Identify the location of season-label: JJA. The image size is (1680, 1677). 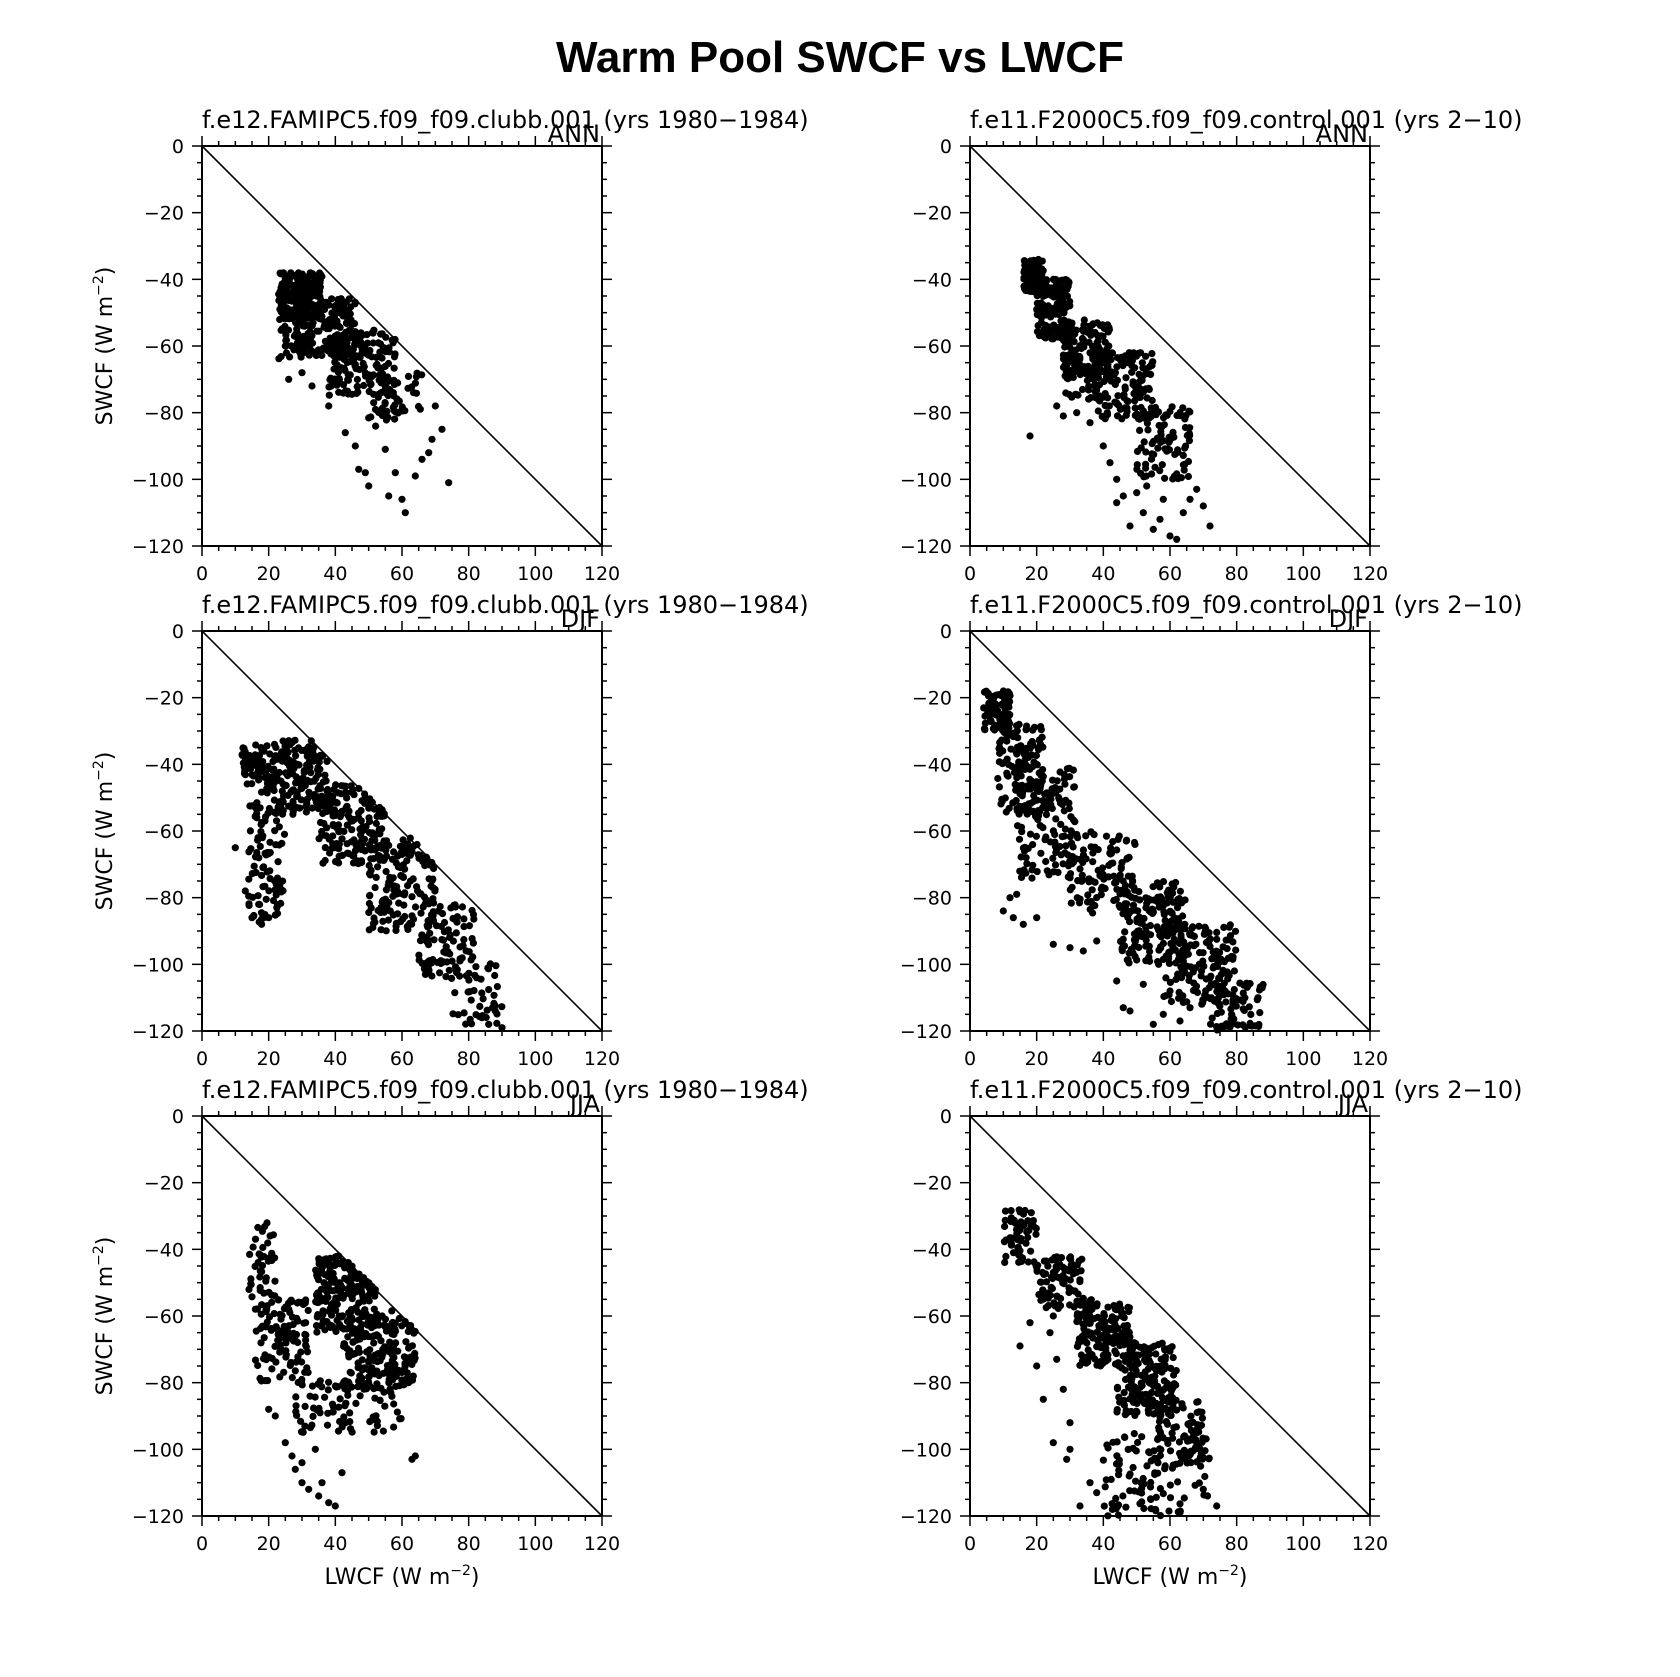
(584, 1104).